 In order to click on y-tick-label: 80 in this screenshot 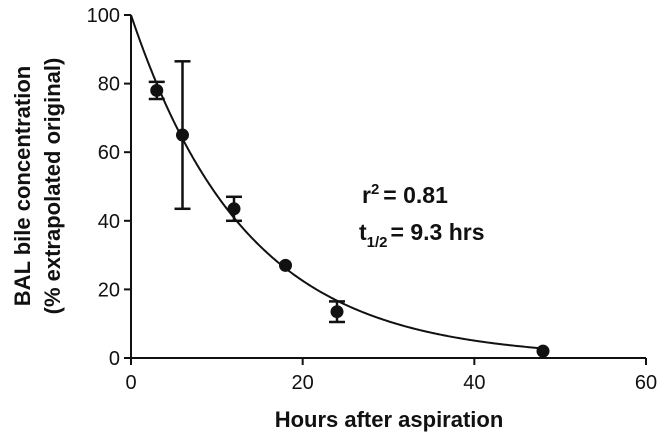, I will do `click(109, 85)`.